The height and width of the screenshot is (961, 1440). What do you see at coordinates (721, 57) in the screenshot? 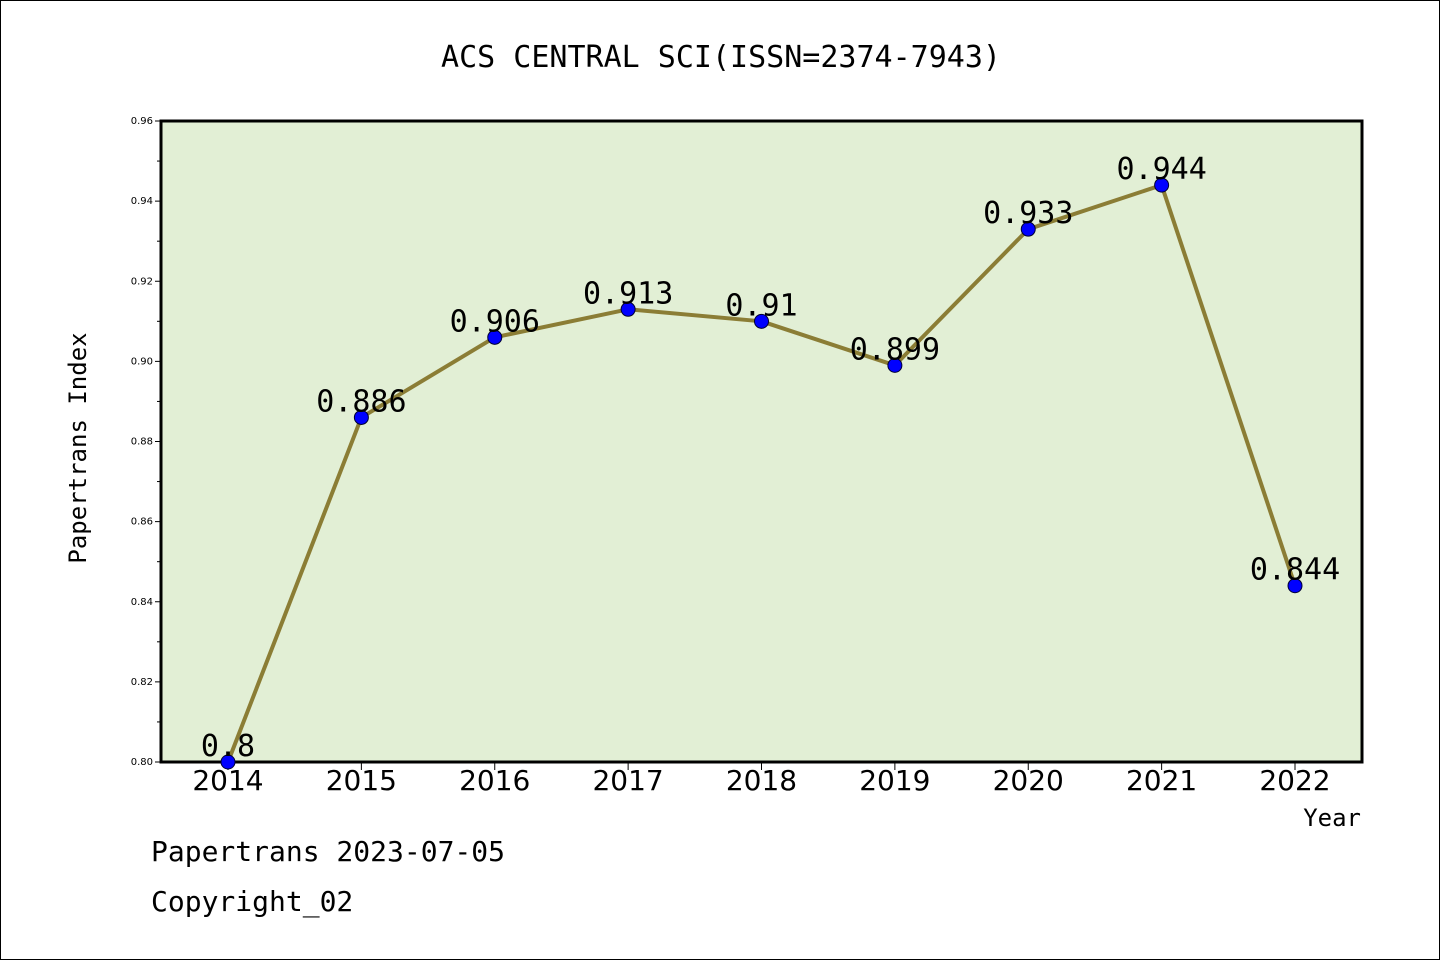
I see `chart-title: ACS CENTRAL SCI(ISSN=2374-7943)` at bounding box center [721, 57].